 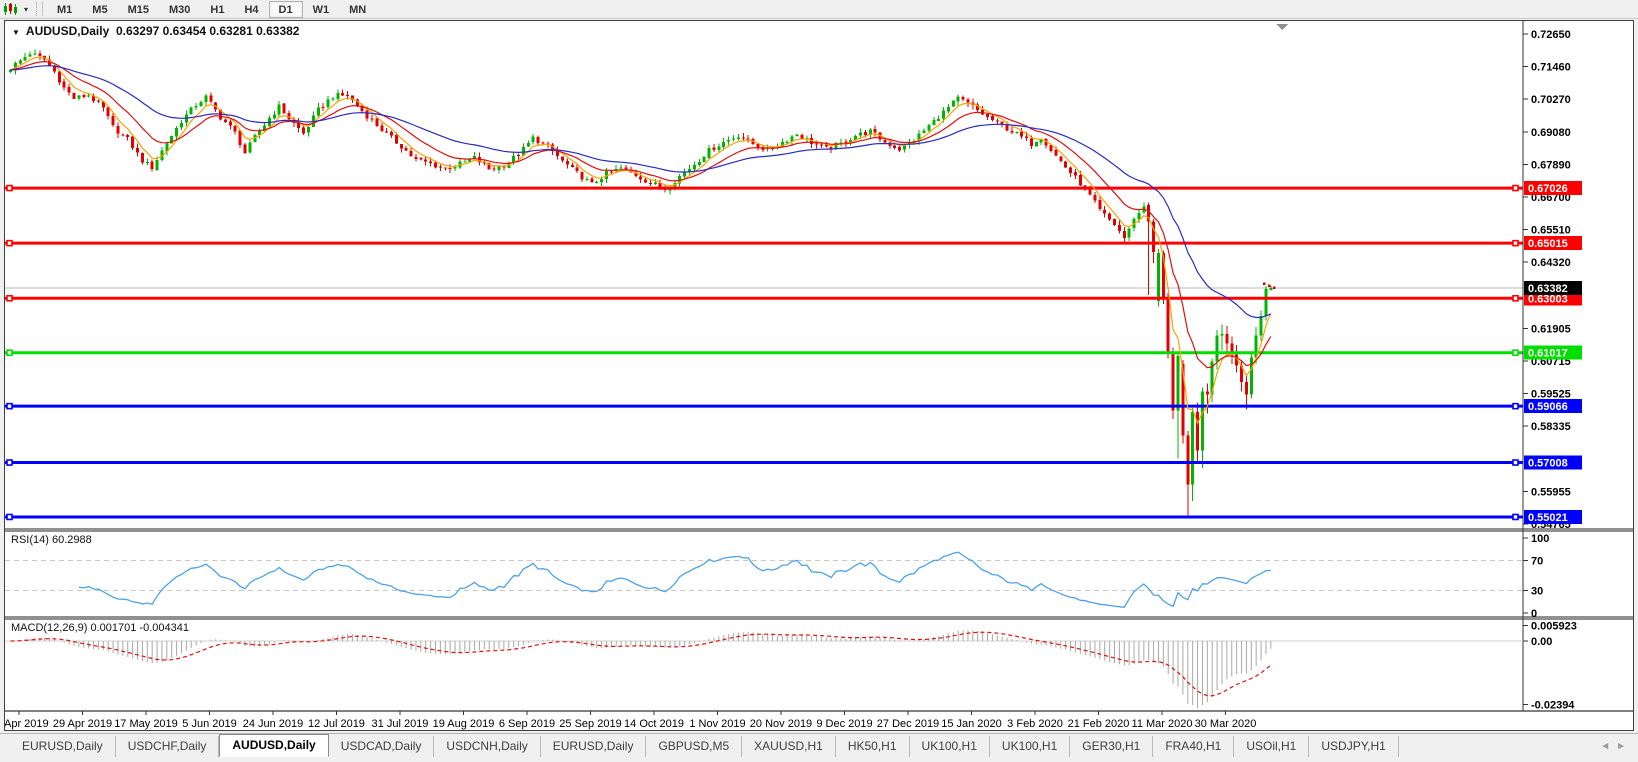 What do you see at coordinates (950, 746) in the screenshot?
I see `chart-tab-9-UK100H1: UK100,H1` at bounding box center [950, 746].